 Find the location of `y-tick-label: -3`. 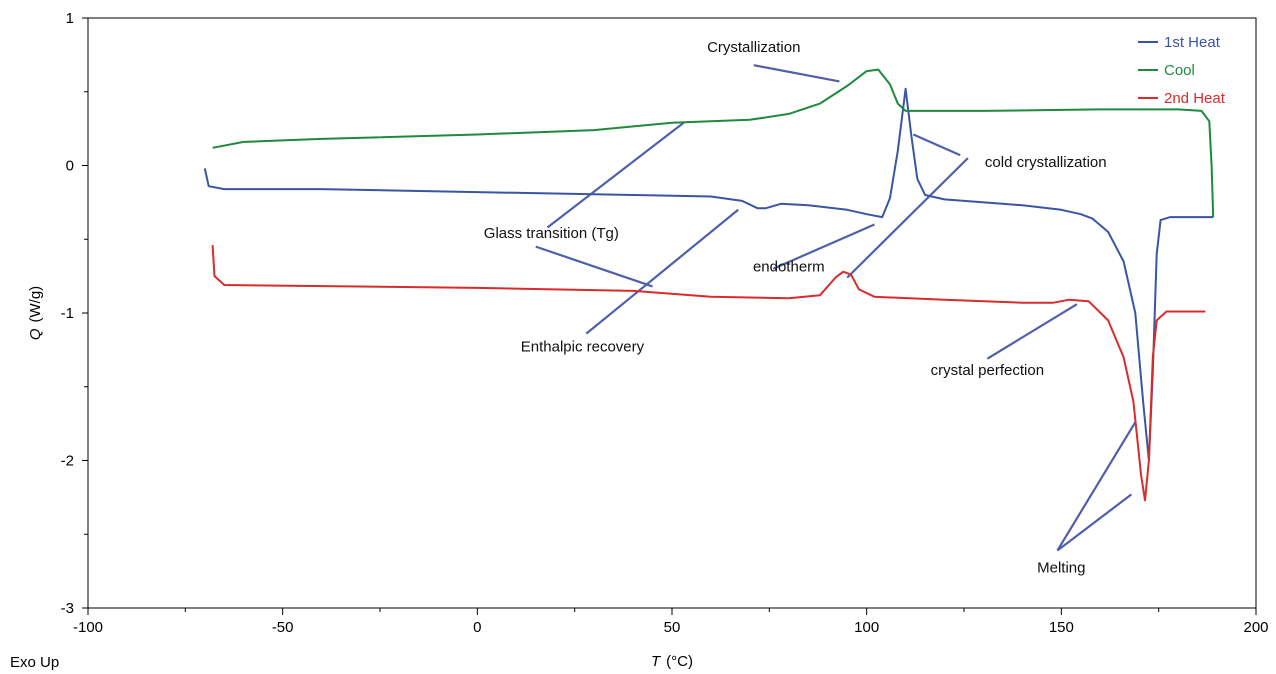

y-tick-label: -3 is located at coordinates (67, 608).